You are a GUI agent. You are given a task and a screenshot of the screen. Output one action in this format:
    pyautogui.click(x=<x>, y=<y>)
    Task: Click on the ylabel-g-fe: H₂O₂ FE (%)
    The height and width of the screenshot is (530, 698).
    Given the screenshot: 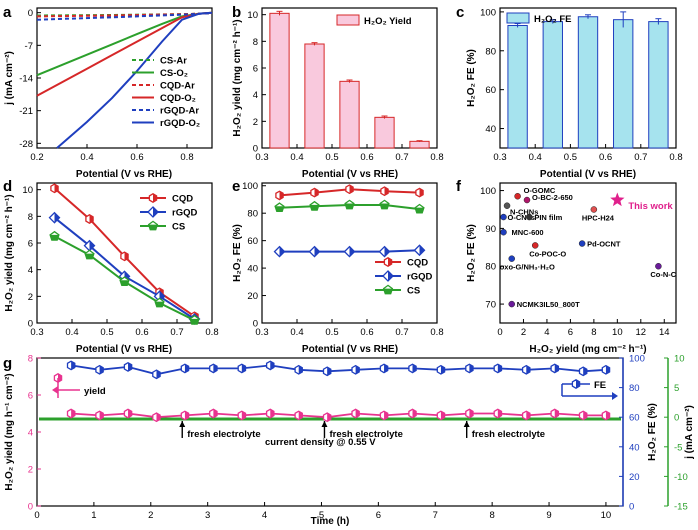 What is the action you would take?
    pyautogui.click(x=652, y=432)
    